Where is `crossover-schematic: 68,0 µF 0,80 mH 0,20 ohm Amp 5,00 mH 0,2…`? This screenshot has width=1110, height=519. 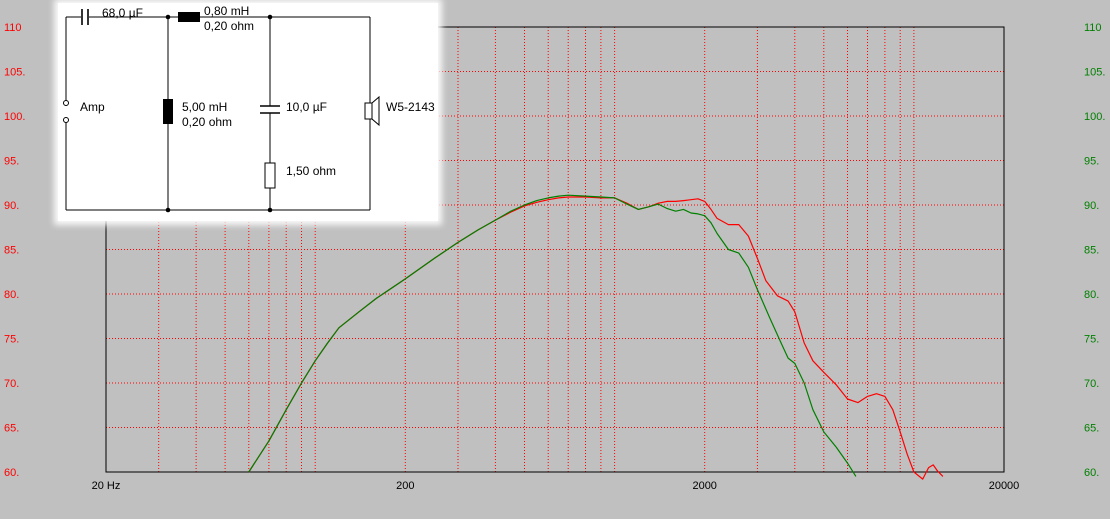 crossover-schematic: 68,0 µF 0,80 mH 0,20 ohm Amp 5,00 mH 0,2… is located at coordinates (248, 112).